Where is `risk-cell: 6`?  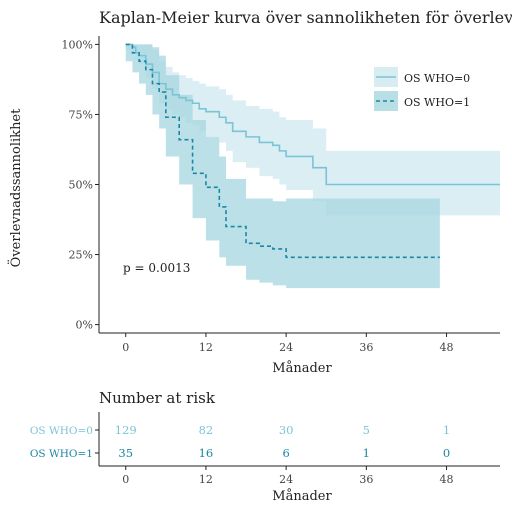 risk-cell: 6 is located at coordinates (285, 453).